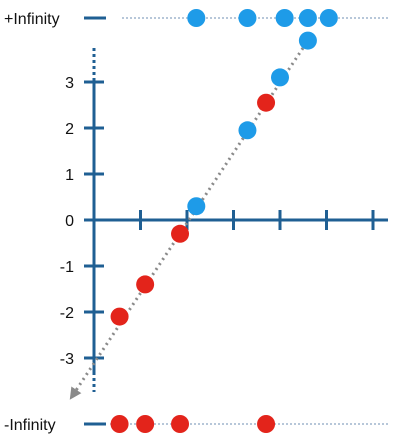 This screenshot has height=438, width=402. What do you see at coordinates (69, 129) in the screenshot?
I see `y-tick-label: 2` at bounding box center [69, 129].